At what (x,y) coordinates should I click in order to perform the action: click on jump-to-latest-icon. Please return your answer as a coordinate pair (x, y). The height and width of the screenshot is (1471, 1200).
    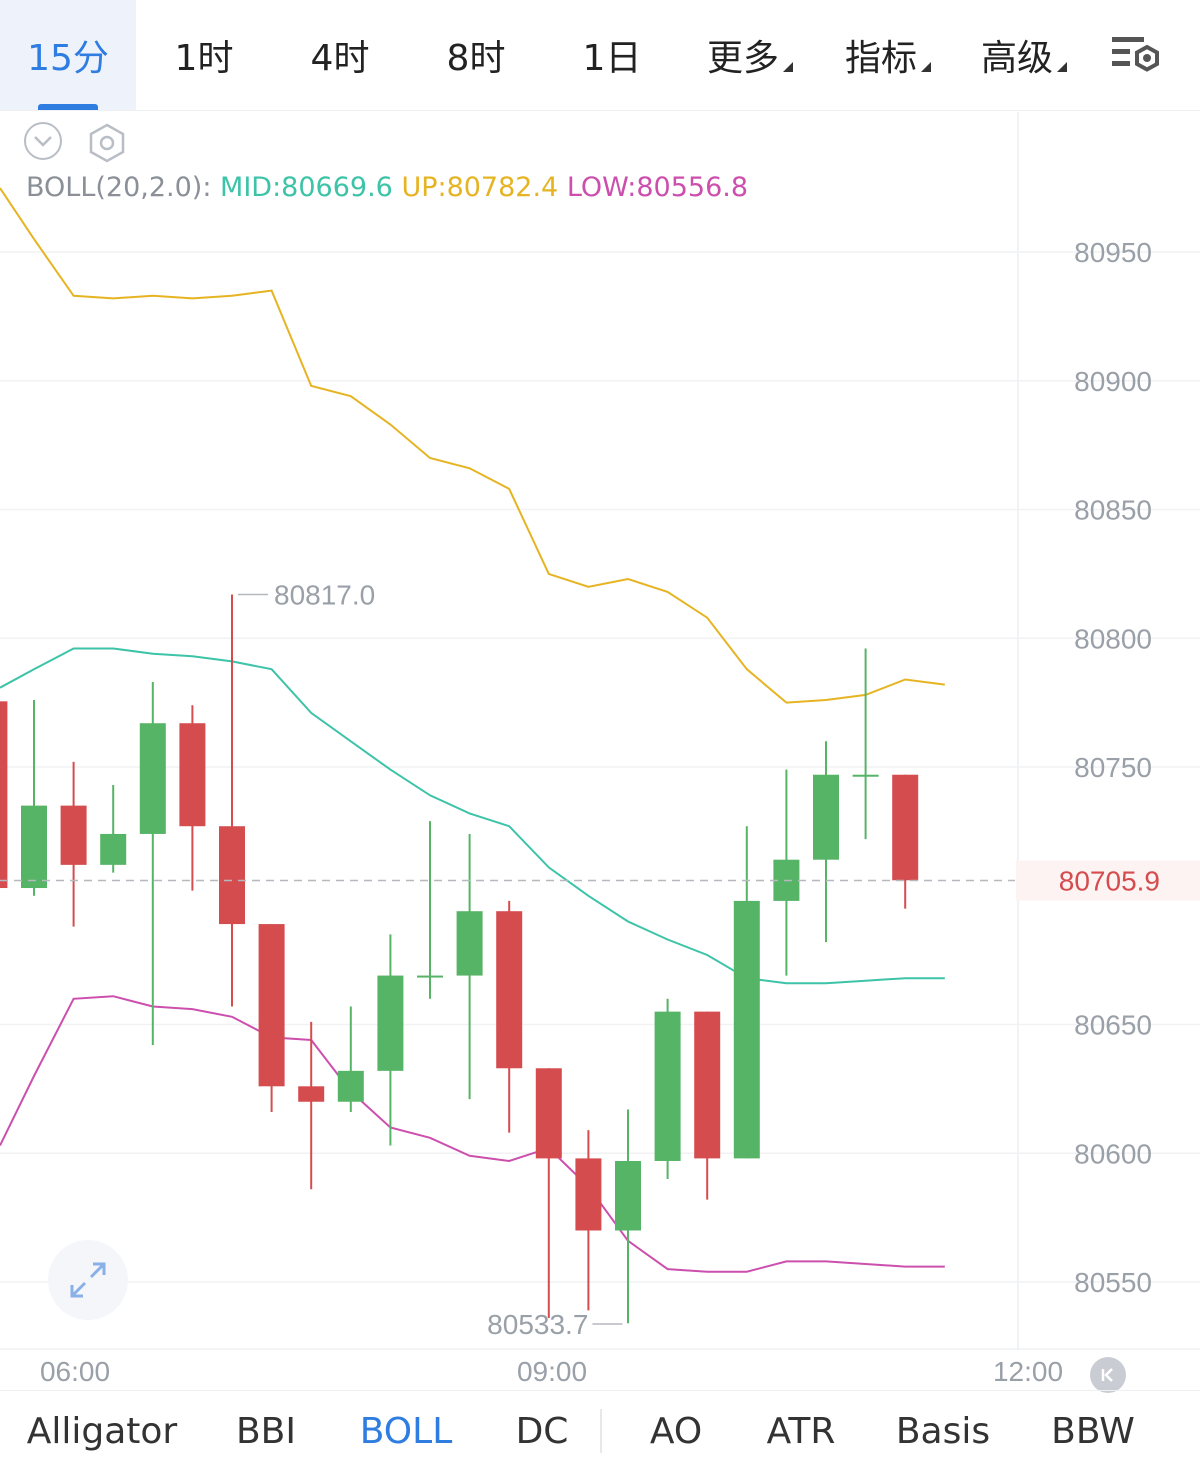
    Looking at the image, I should click on (1107, 1375).